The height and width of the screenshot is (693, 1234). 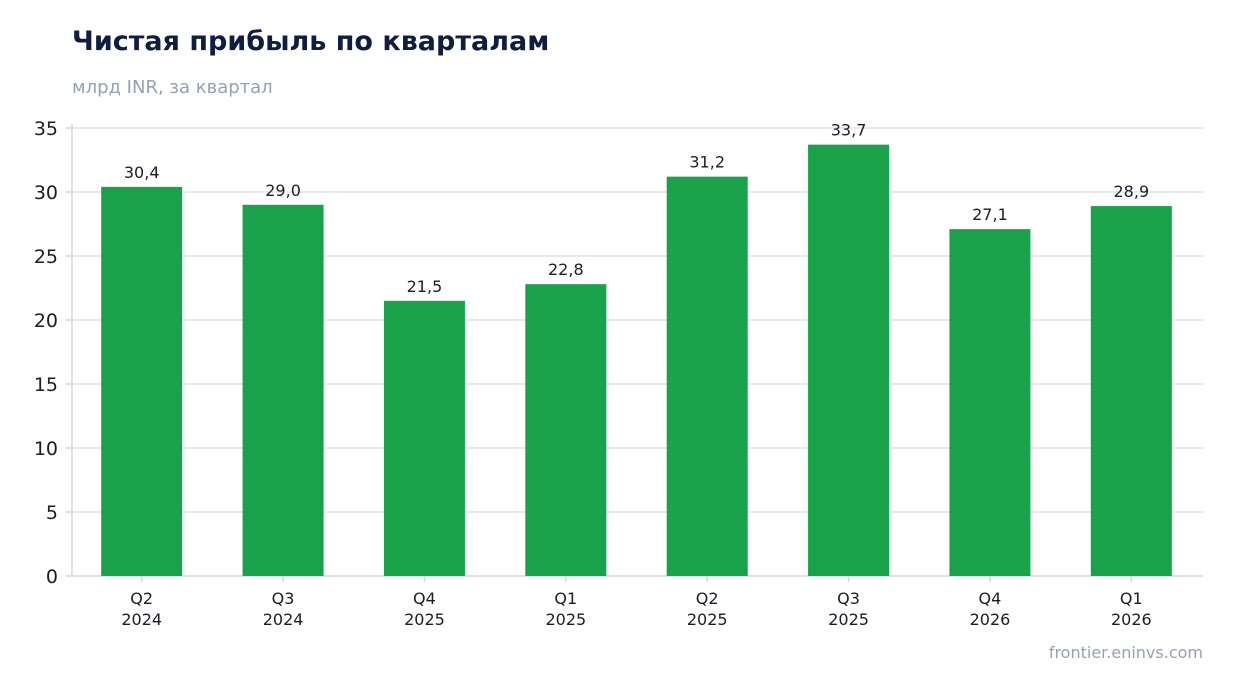 I want to click on chart-subtitle: млрд INR, за квартал, so click(x=172, y=87).